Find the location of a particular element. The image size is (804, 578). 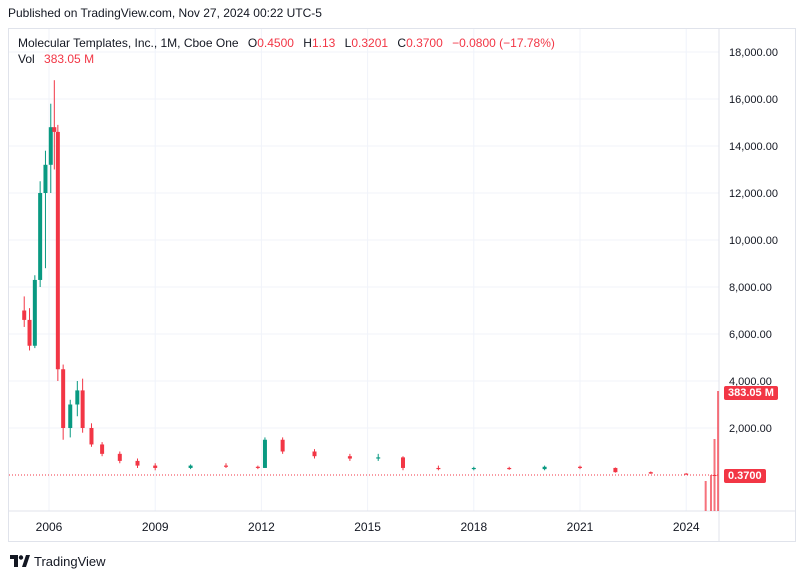

y-tick-label: 12,000.00 is located at coordinates (753, 194).